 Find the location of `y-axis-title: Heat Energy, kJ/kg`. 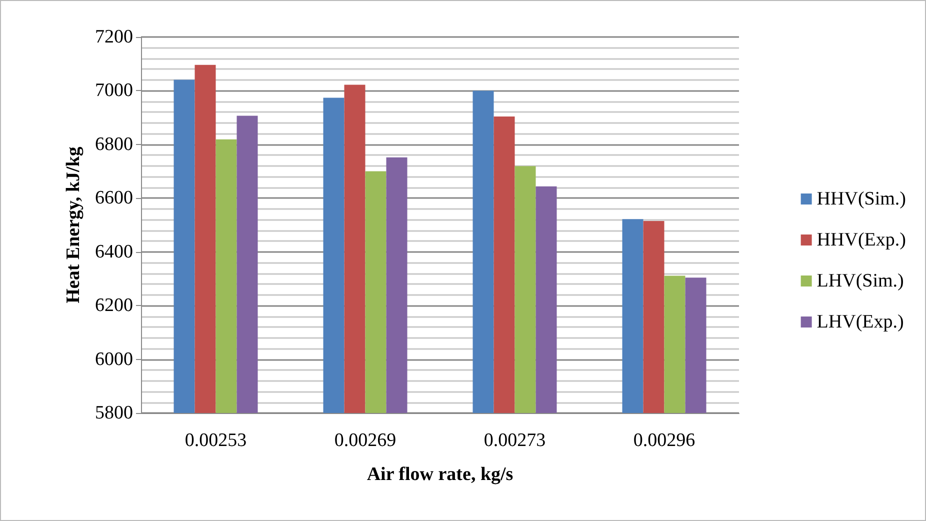

y-axis-title: Heat Energy, kJ/kg is located at coordinates (73, 225).